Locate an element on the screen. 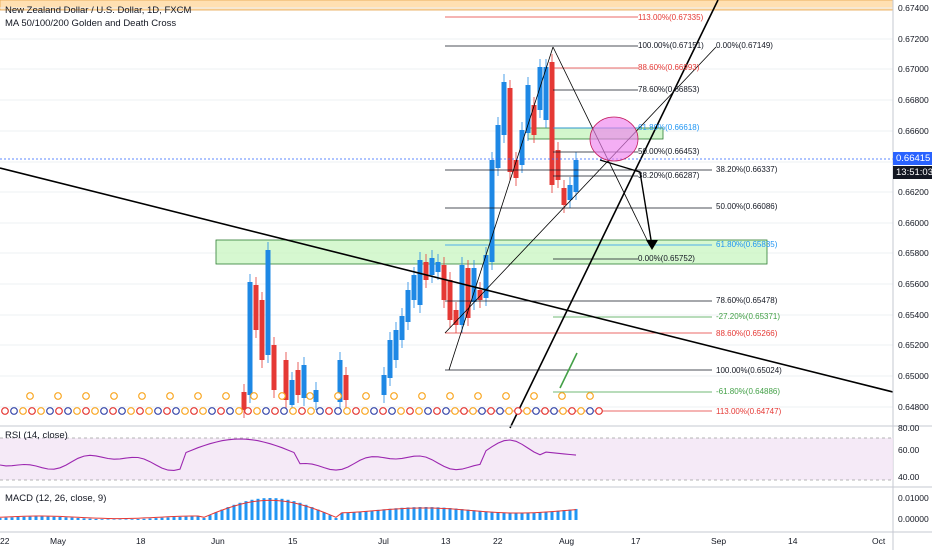 This screenshot has height=550, width=932. time-tick: Jun is located at coordinates (218, 541).